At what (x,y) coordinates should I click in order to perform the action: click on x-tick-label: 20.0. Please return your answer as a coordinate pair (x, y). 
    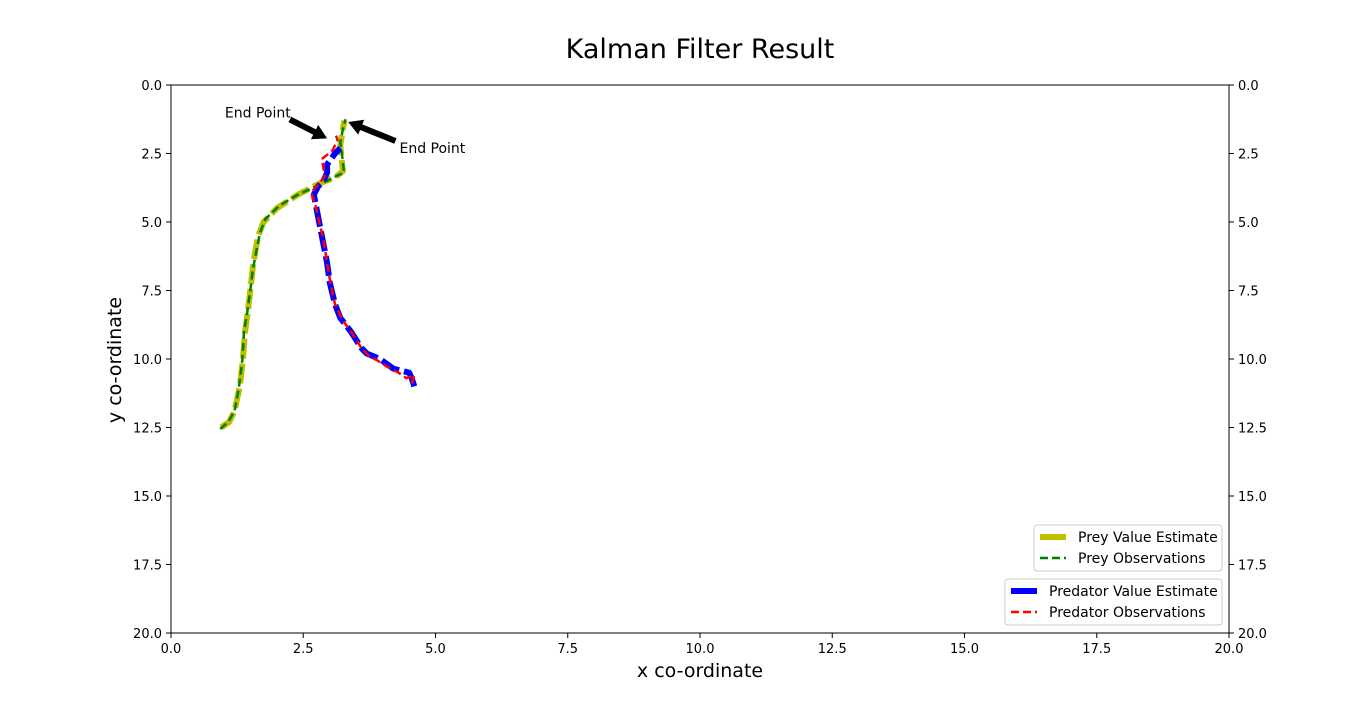
    Looking at the image, I should click on (1229, 649).